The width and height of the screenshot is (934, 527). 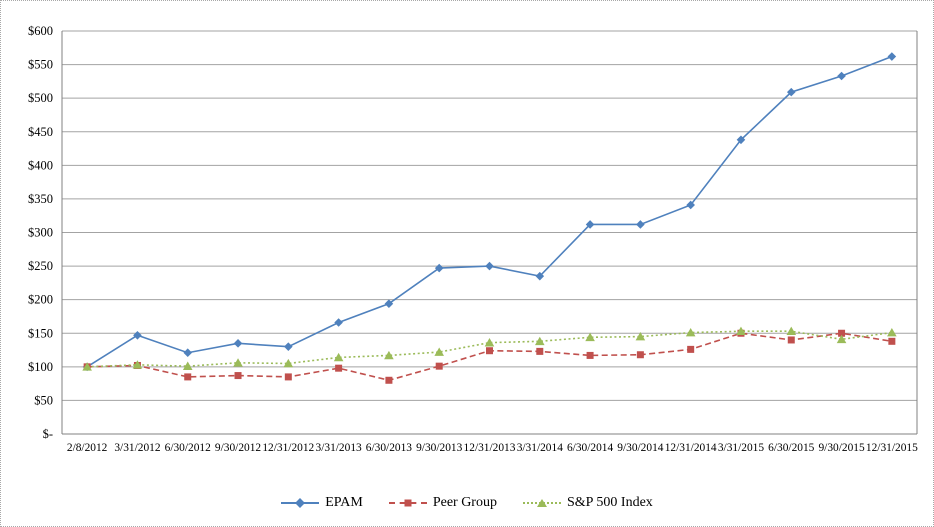 What do you see at coordinates (540, 448) in the screenshot?
I see `svg-text: 3/31/2014` at bounding box center [540, 448].